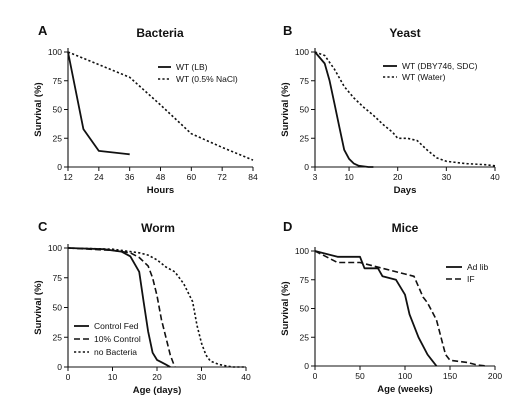 The image size is (516, 408). What do you see at coordinates (116, 326) in the screenshot?
I see `legend-label: Control Fed` at bounding box center [116, 326].